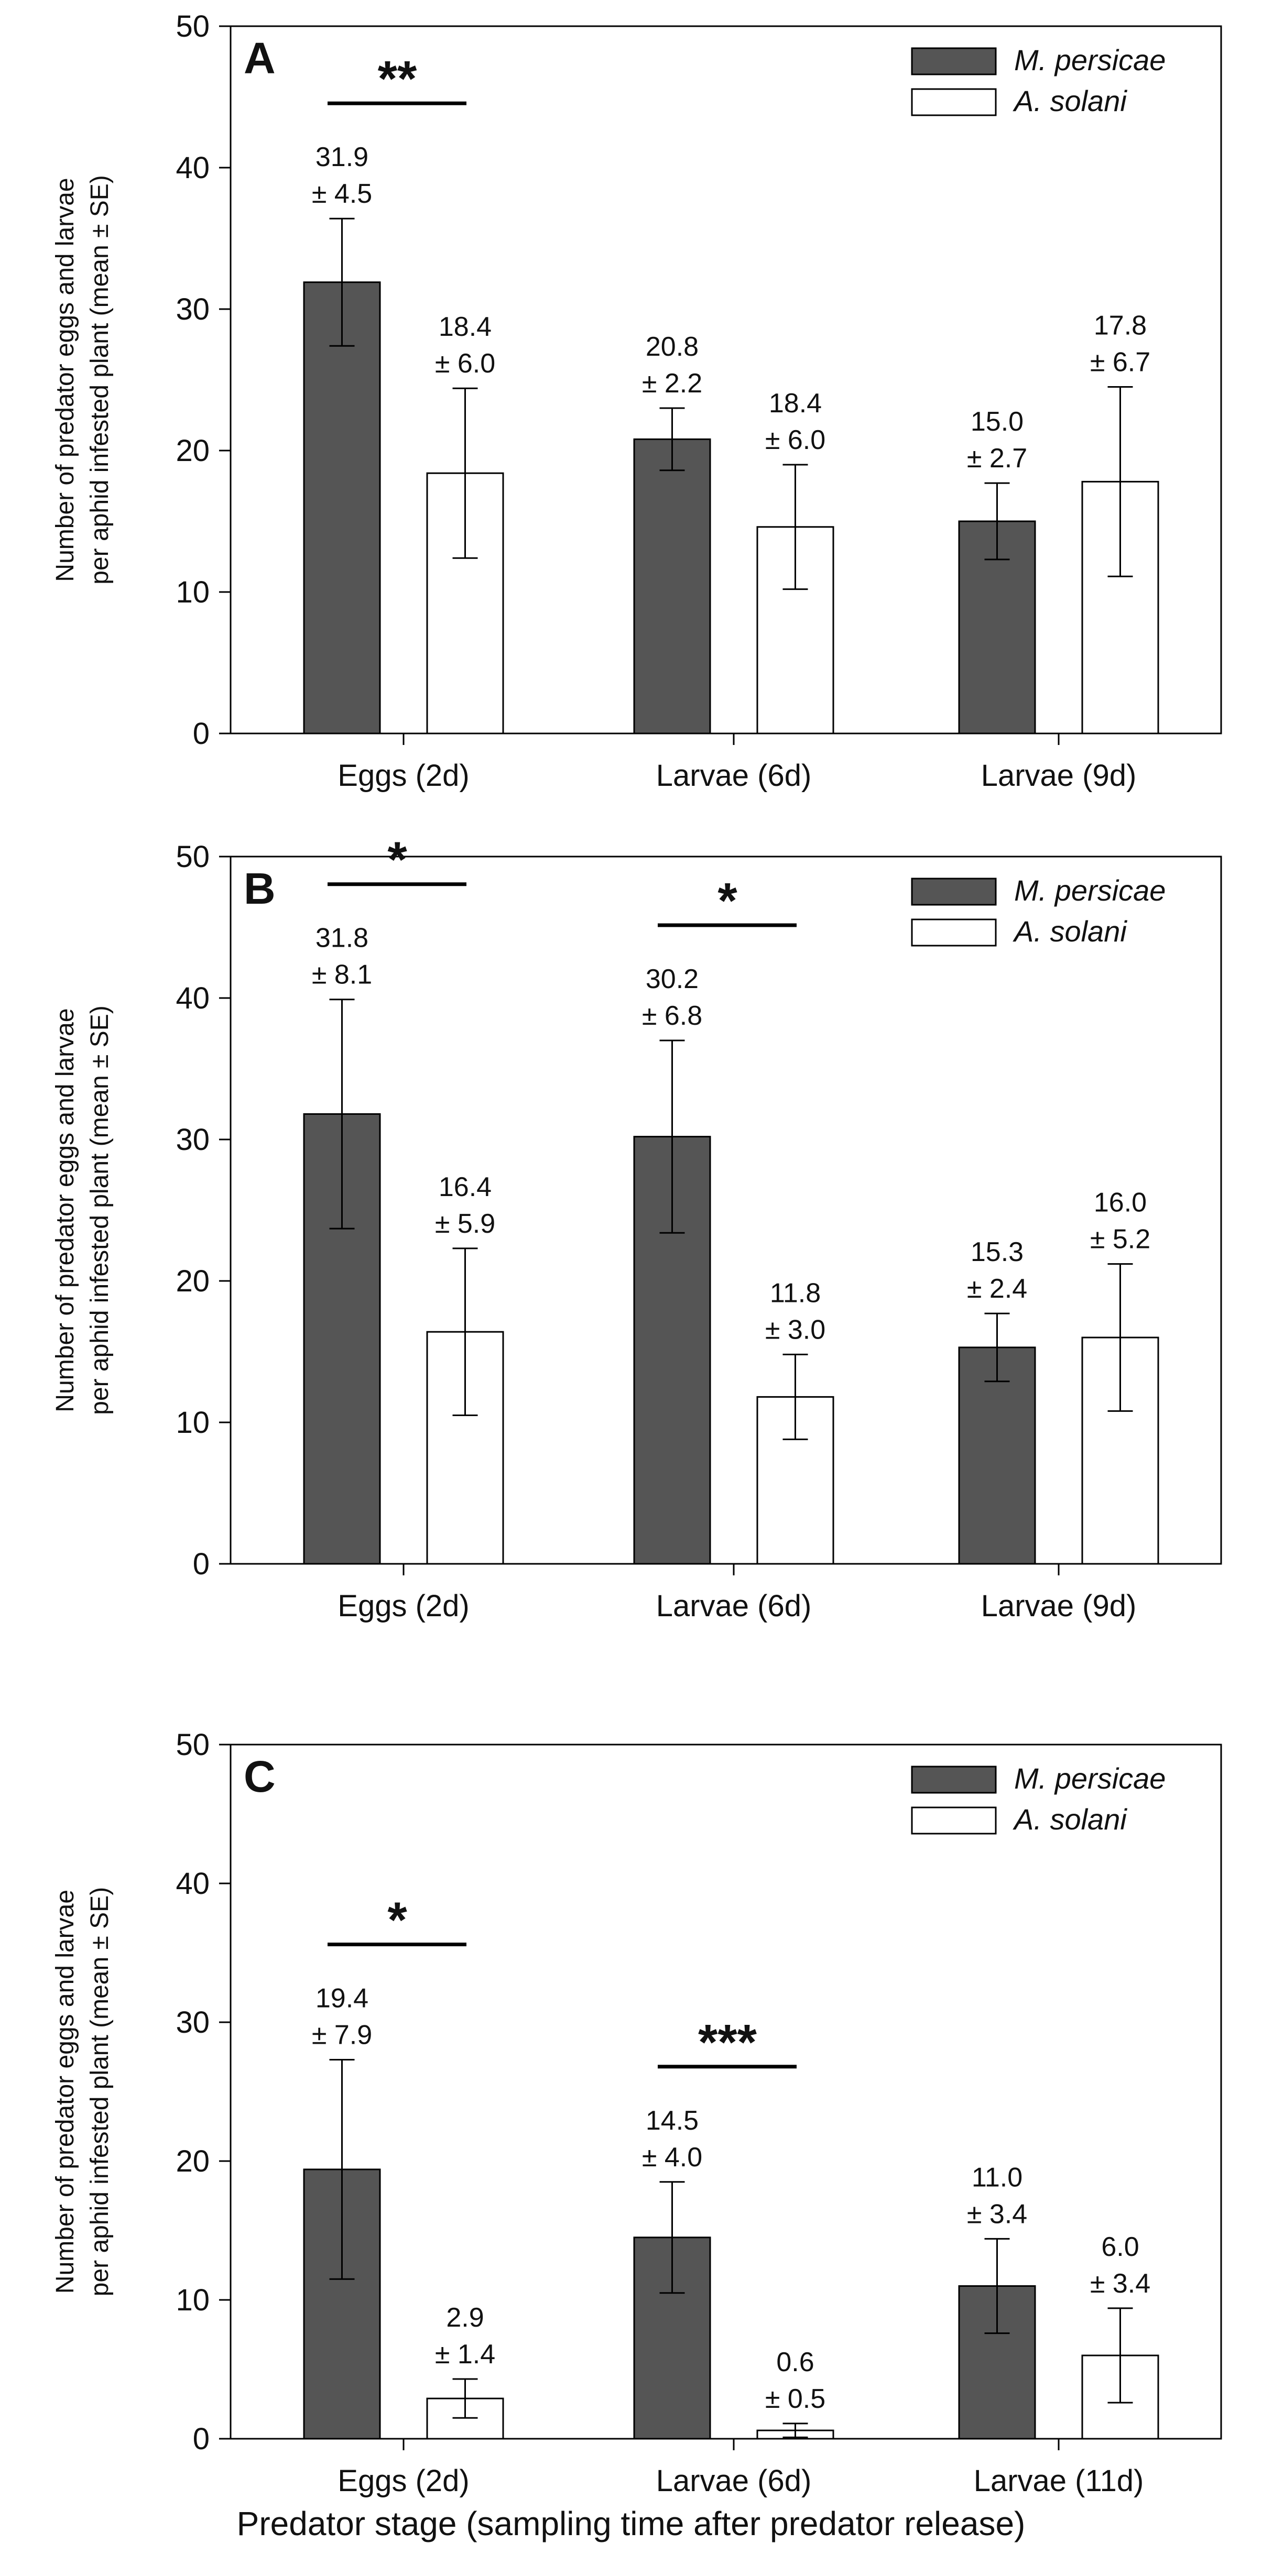 The image size is (1262, 2576). Describe the element at coordinates (672, 347) in the screenshot. I see `data-label-mean: 20.8` at that location.